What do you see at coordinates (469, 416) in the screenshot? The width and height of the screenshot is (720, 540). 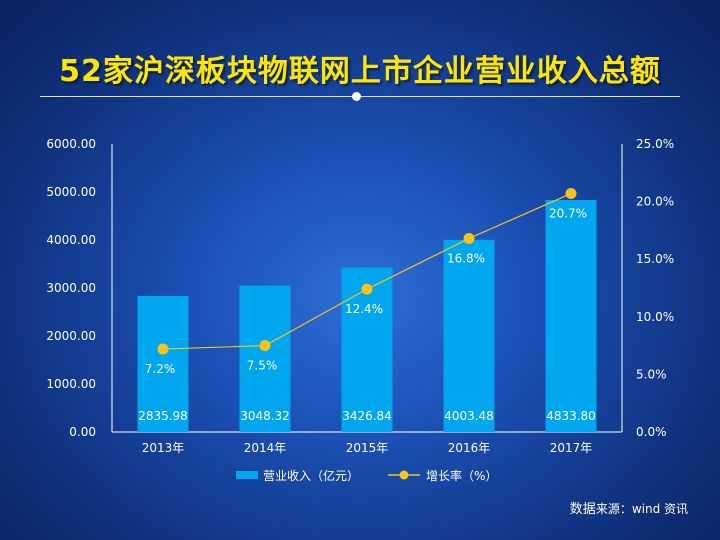 I see `bar-value-label: 4003.48` at bounding box center [469, 416].